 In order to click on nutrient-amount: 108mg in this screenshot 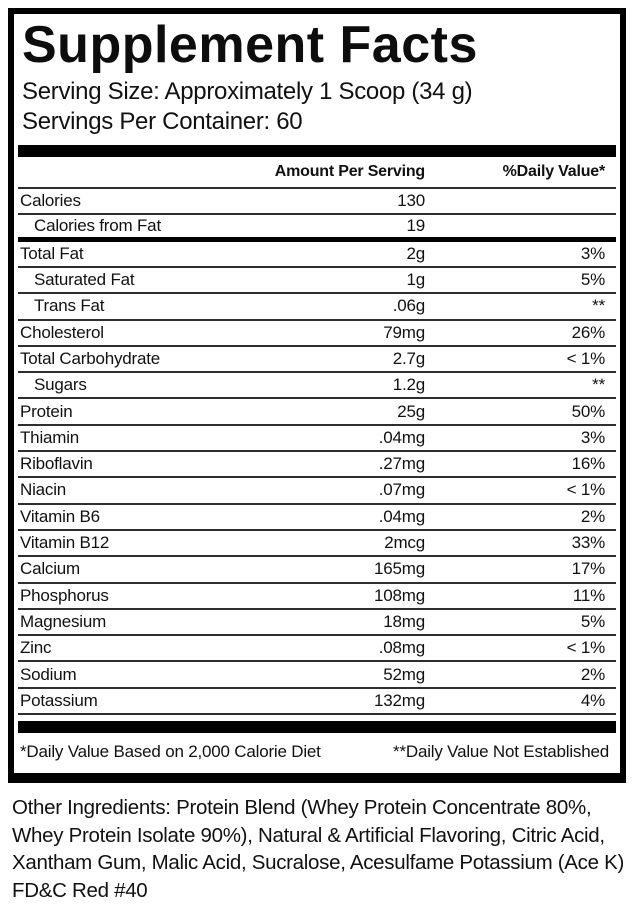, I will do `click(399, 595)`.